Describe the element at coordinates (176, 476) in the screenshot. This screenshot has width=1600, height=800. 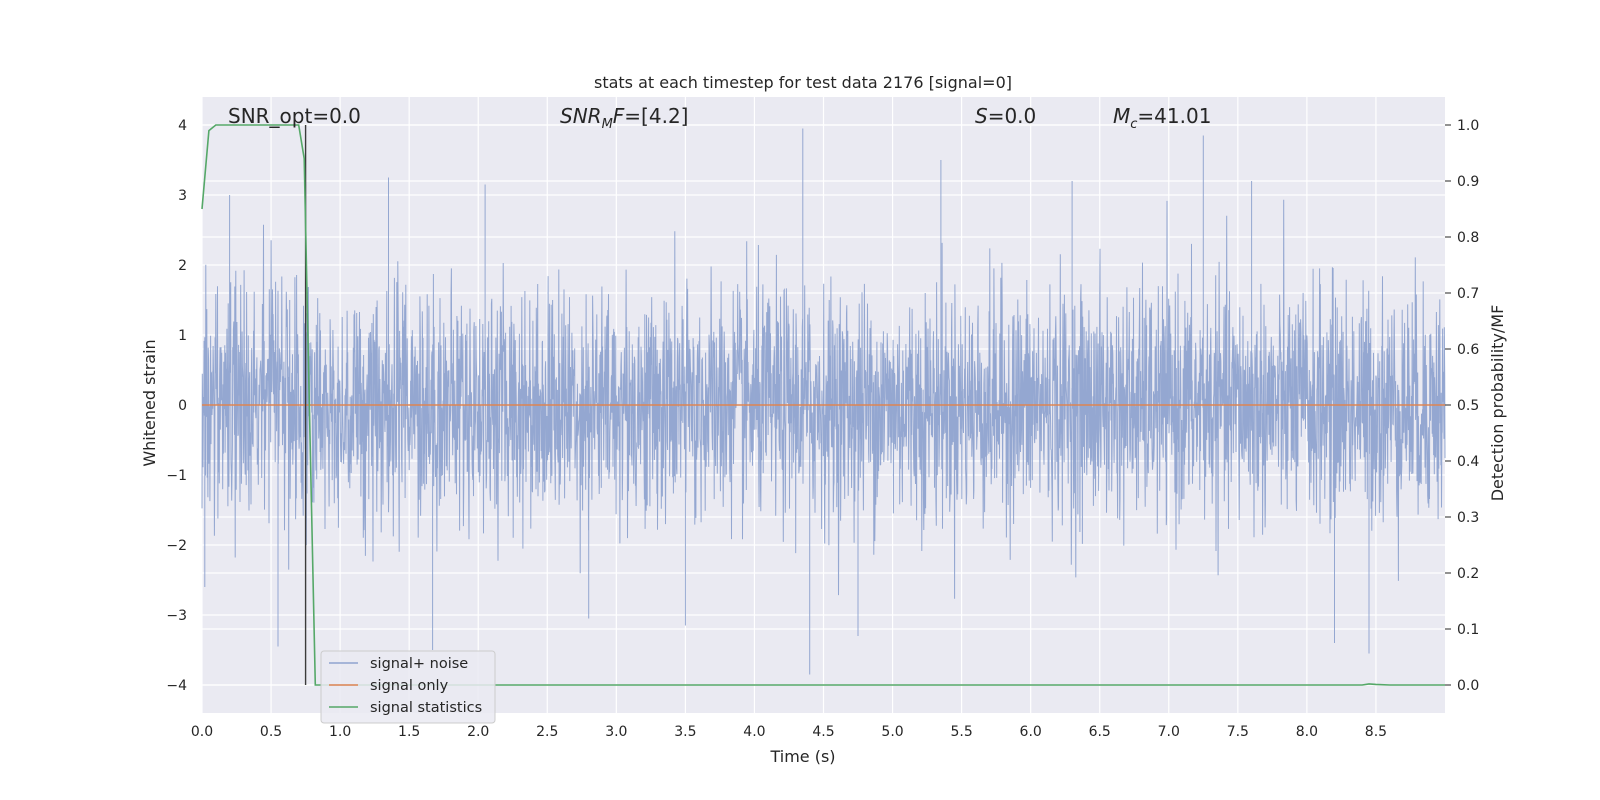
I see `y-tick-label: −1` at that location.